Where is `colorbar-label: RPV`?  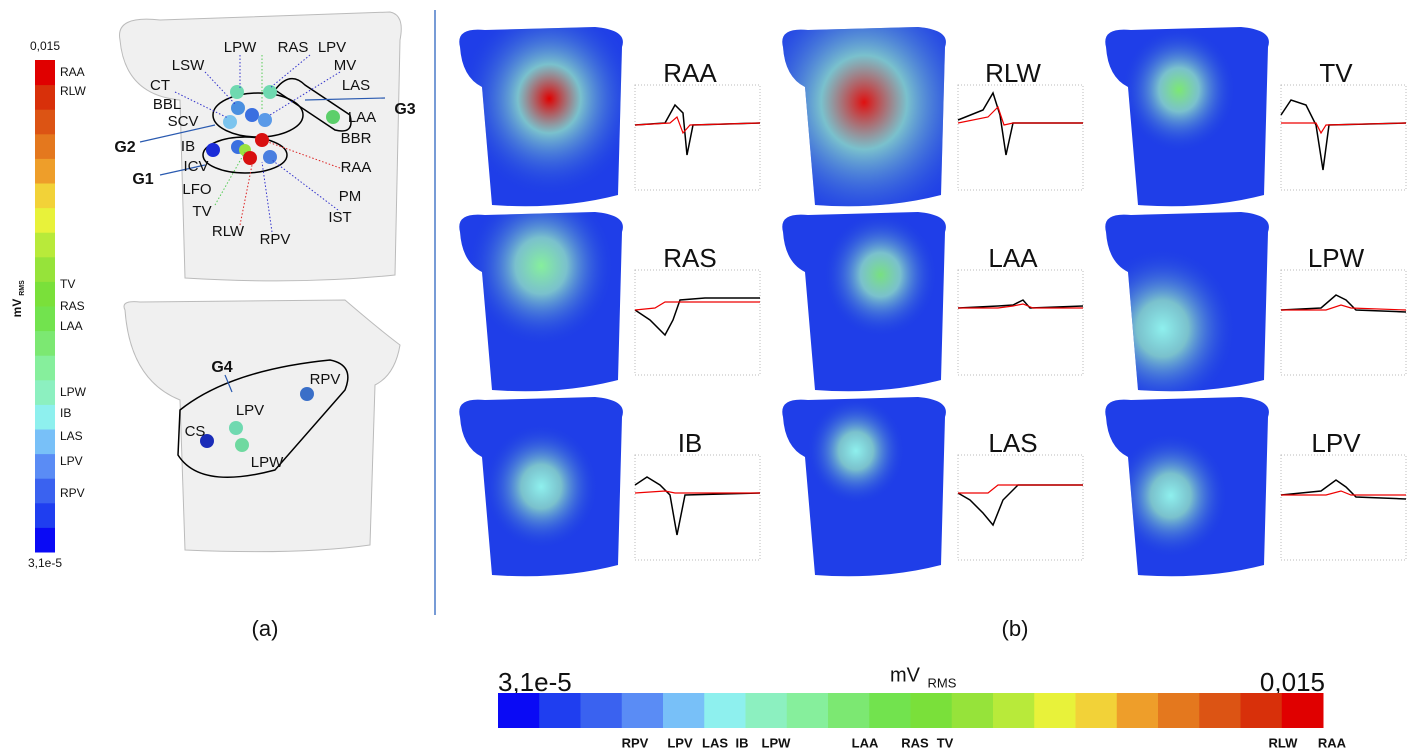
colorbar-label: RPV is located at coordinates (635, 742).